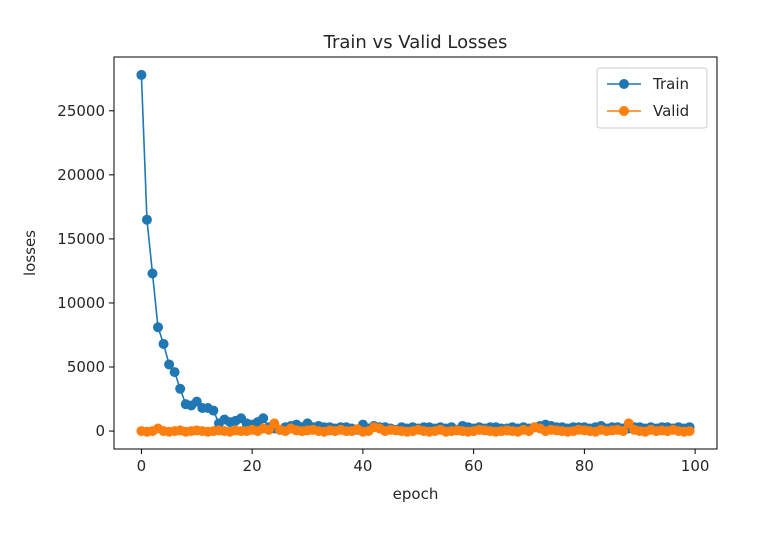 The image size is (781, 538). What do you see at coordinates (81, 303) in the screenshot?
I see `y-tick-label: 10000` at bounding box center [81, 303].